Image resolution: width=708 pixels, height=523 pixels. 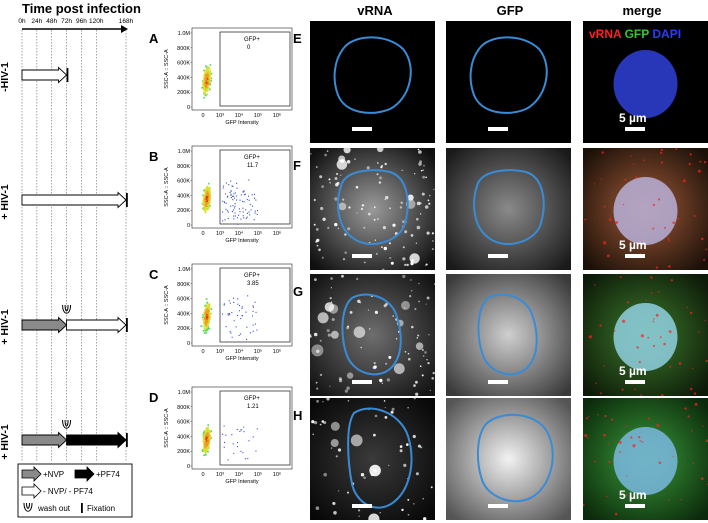 I want to click on condition-label: -HIV-1, so click(x=5, y=77).